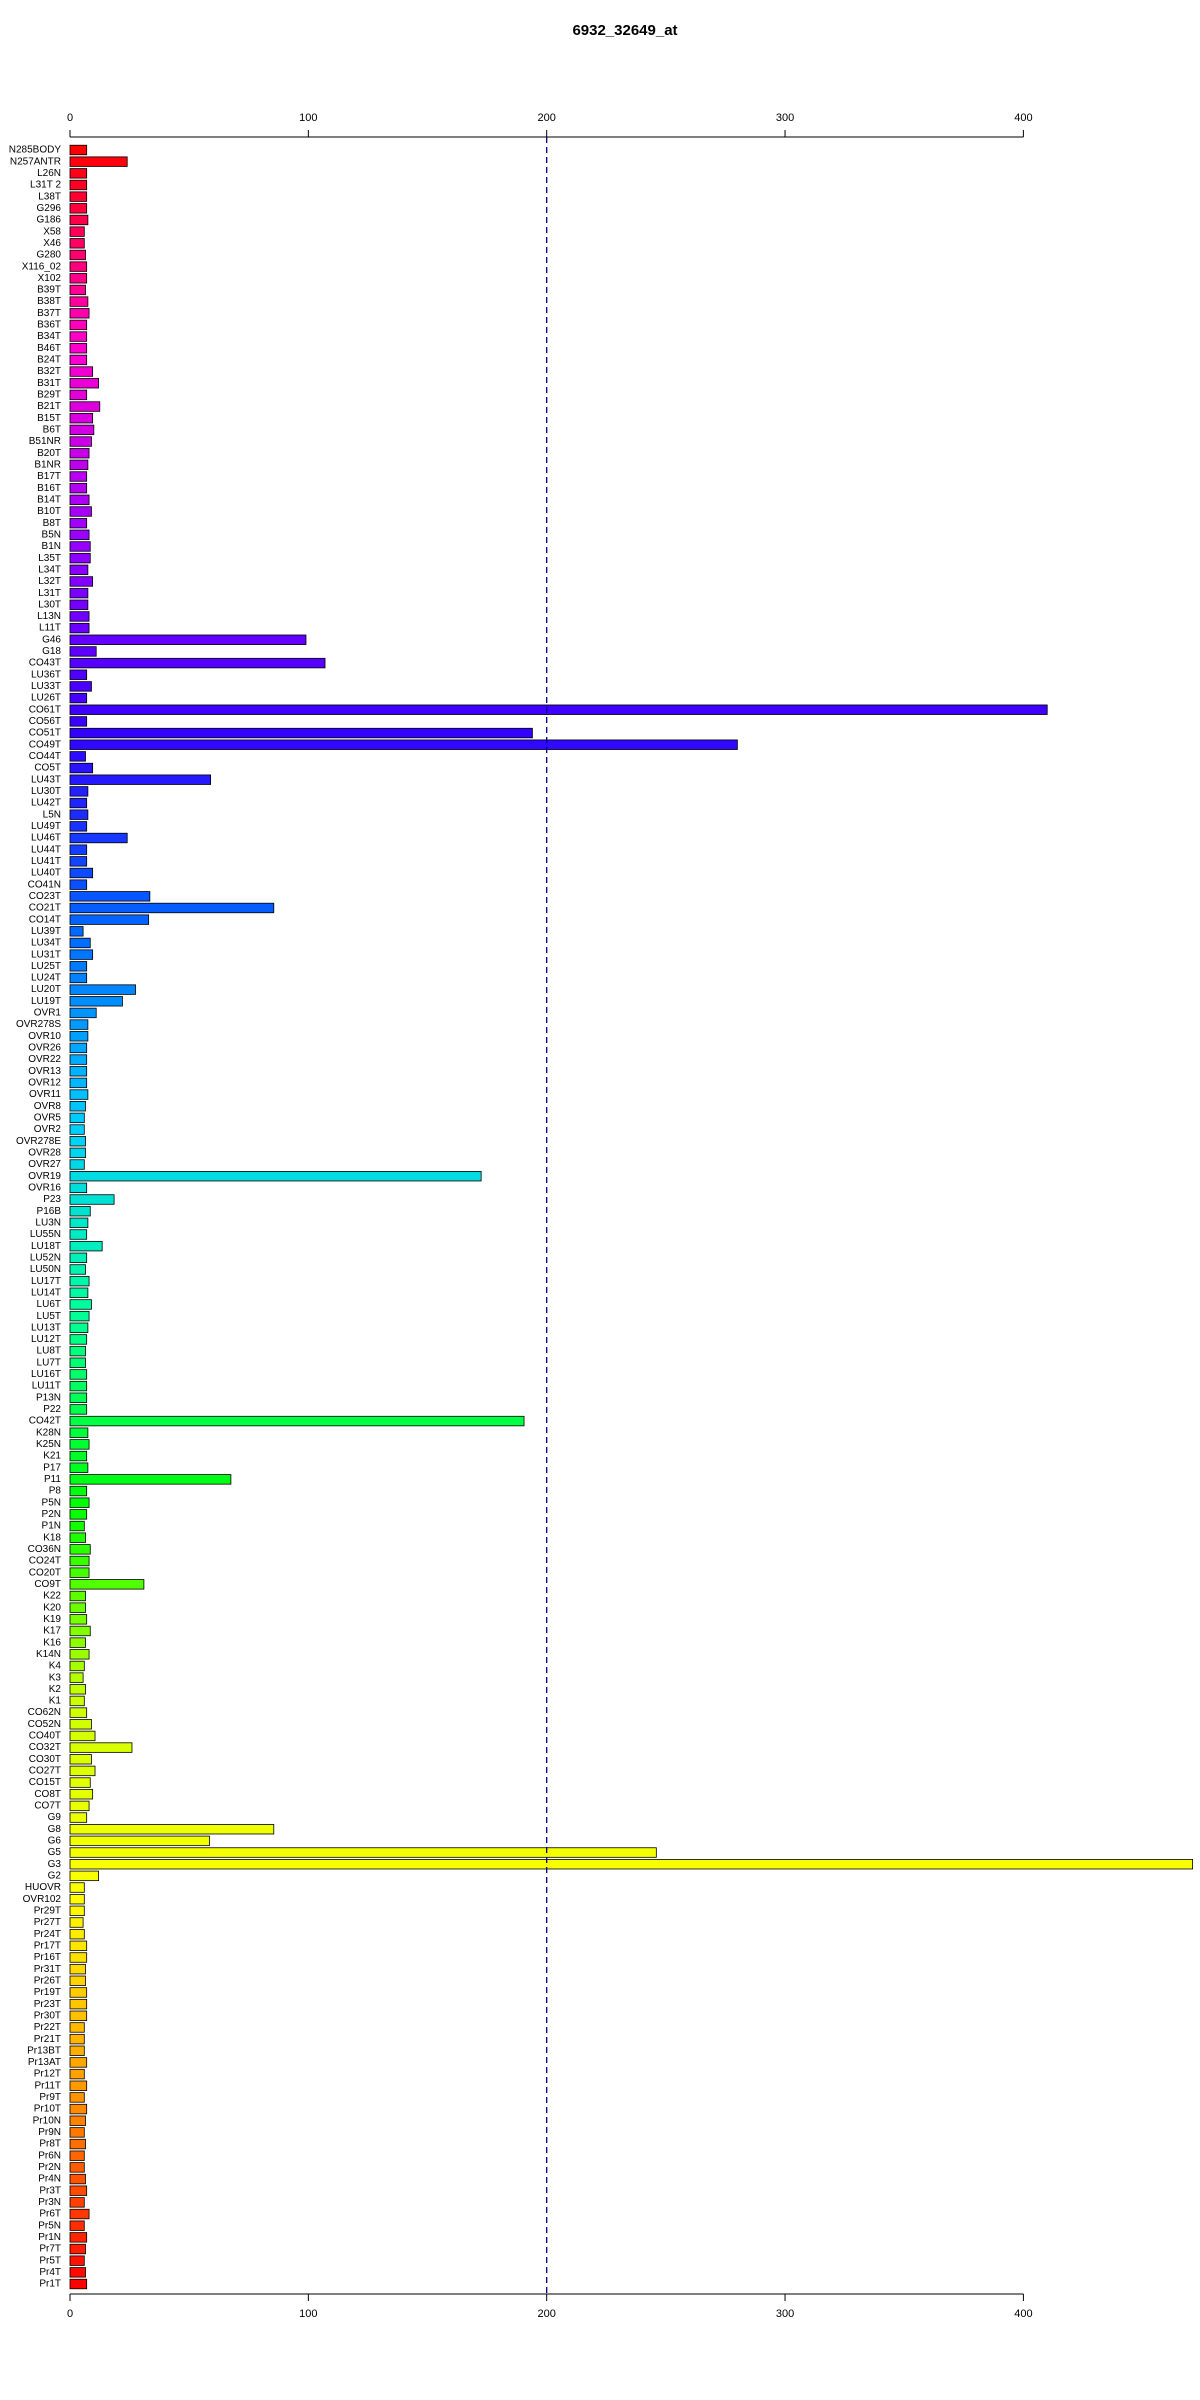 This screenshot has height=2400, width=1200. I want to click on y-tick-label: Pr13BT, so click(44, 2050).